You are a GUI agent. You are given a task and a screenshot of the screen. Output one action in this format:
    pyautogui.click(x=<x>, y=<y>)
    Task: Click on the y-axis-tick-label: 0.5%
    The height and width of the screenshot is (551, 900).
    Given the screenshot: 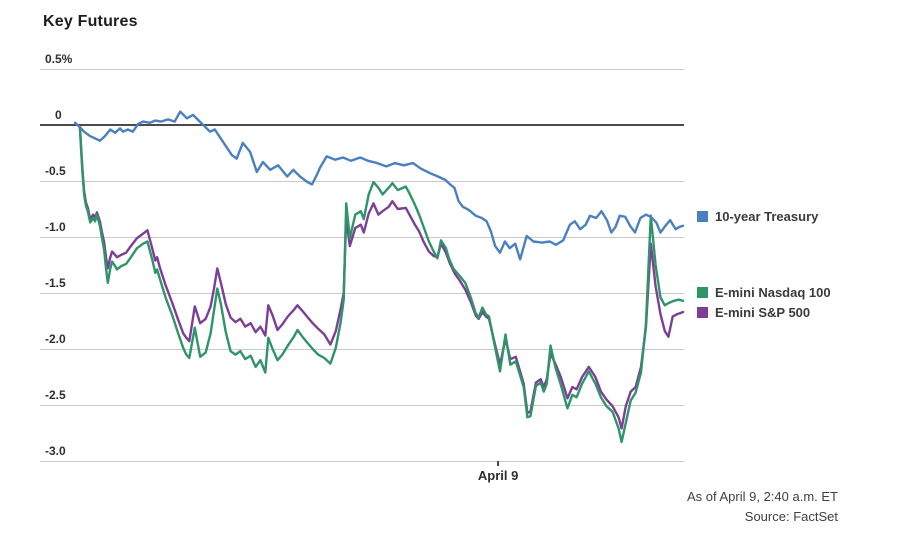 What is the action you would take?
    pyautogui.click(x=59, y=59)
    